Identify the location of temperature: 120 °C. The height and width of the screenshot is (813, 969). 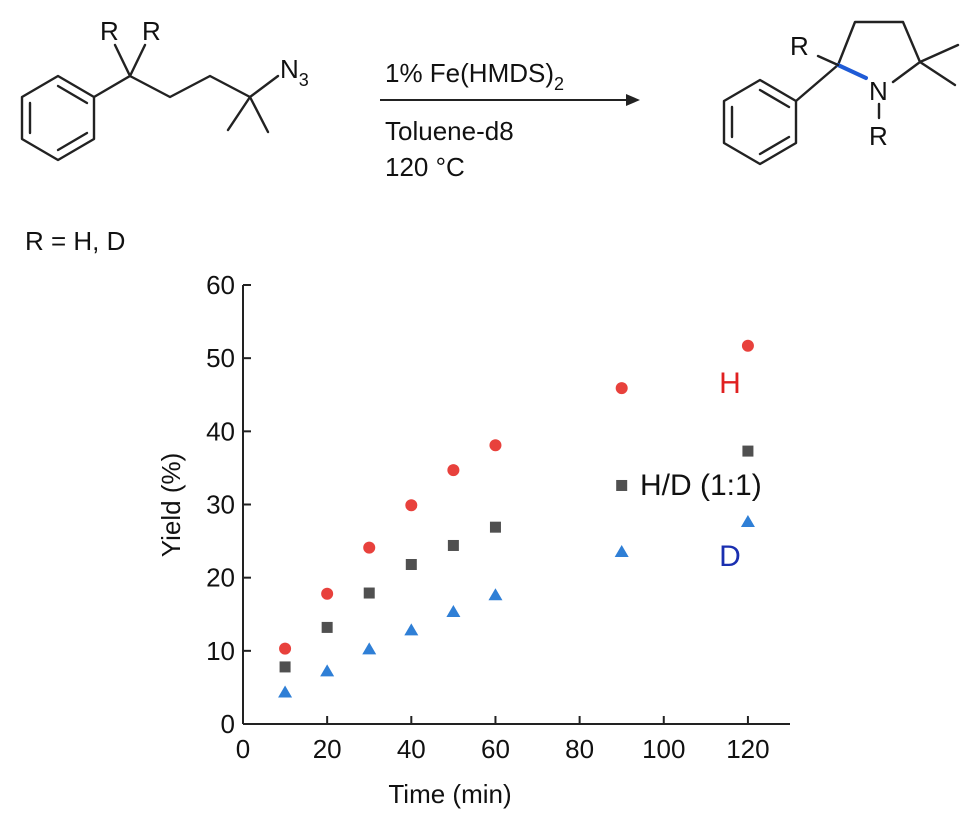
(425, 167).